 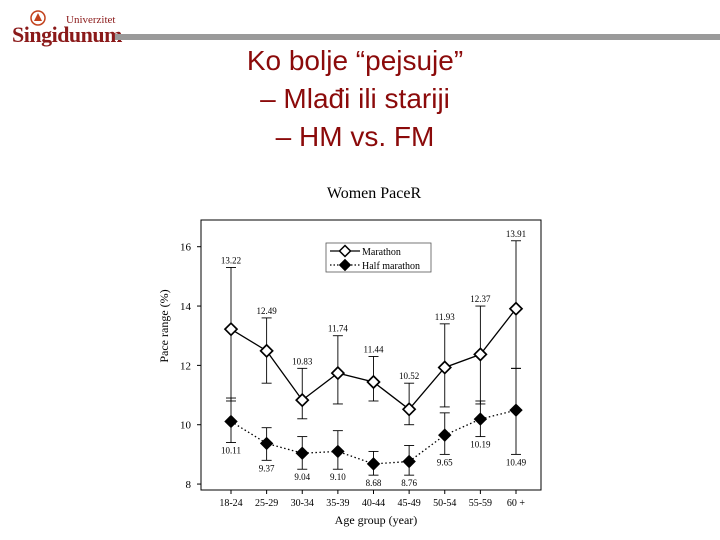 I want to click on marathon-data-label: 10.52, so click(x=409, y=376).